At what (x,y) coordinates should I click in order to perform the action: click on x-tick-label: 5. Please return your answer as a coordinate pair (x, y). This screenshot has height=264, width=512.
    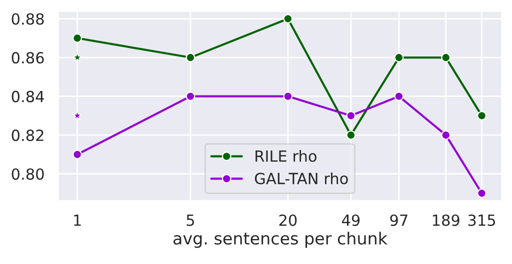
    Looking at the image, I should click on (190, 220).